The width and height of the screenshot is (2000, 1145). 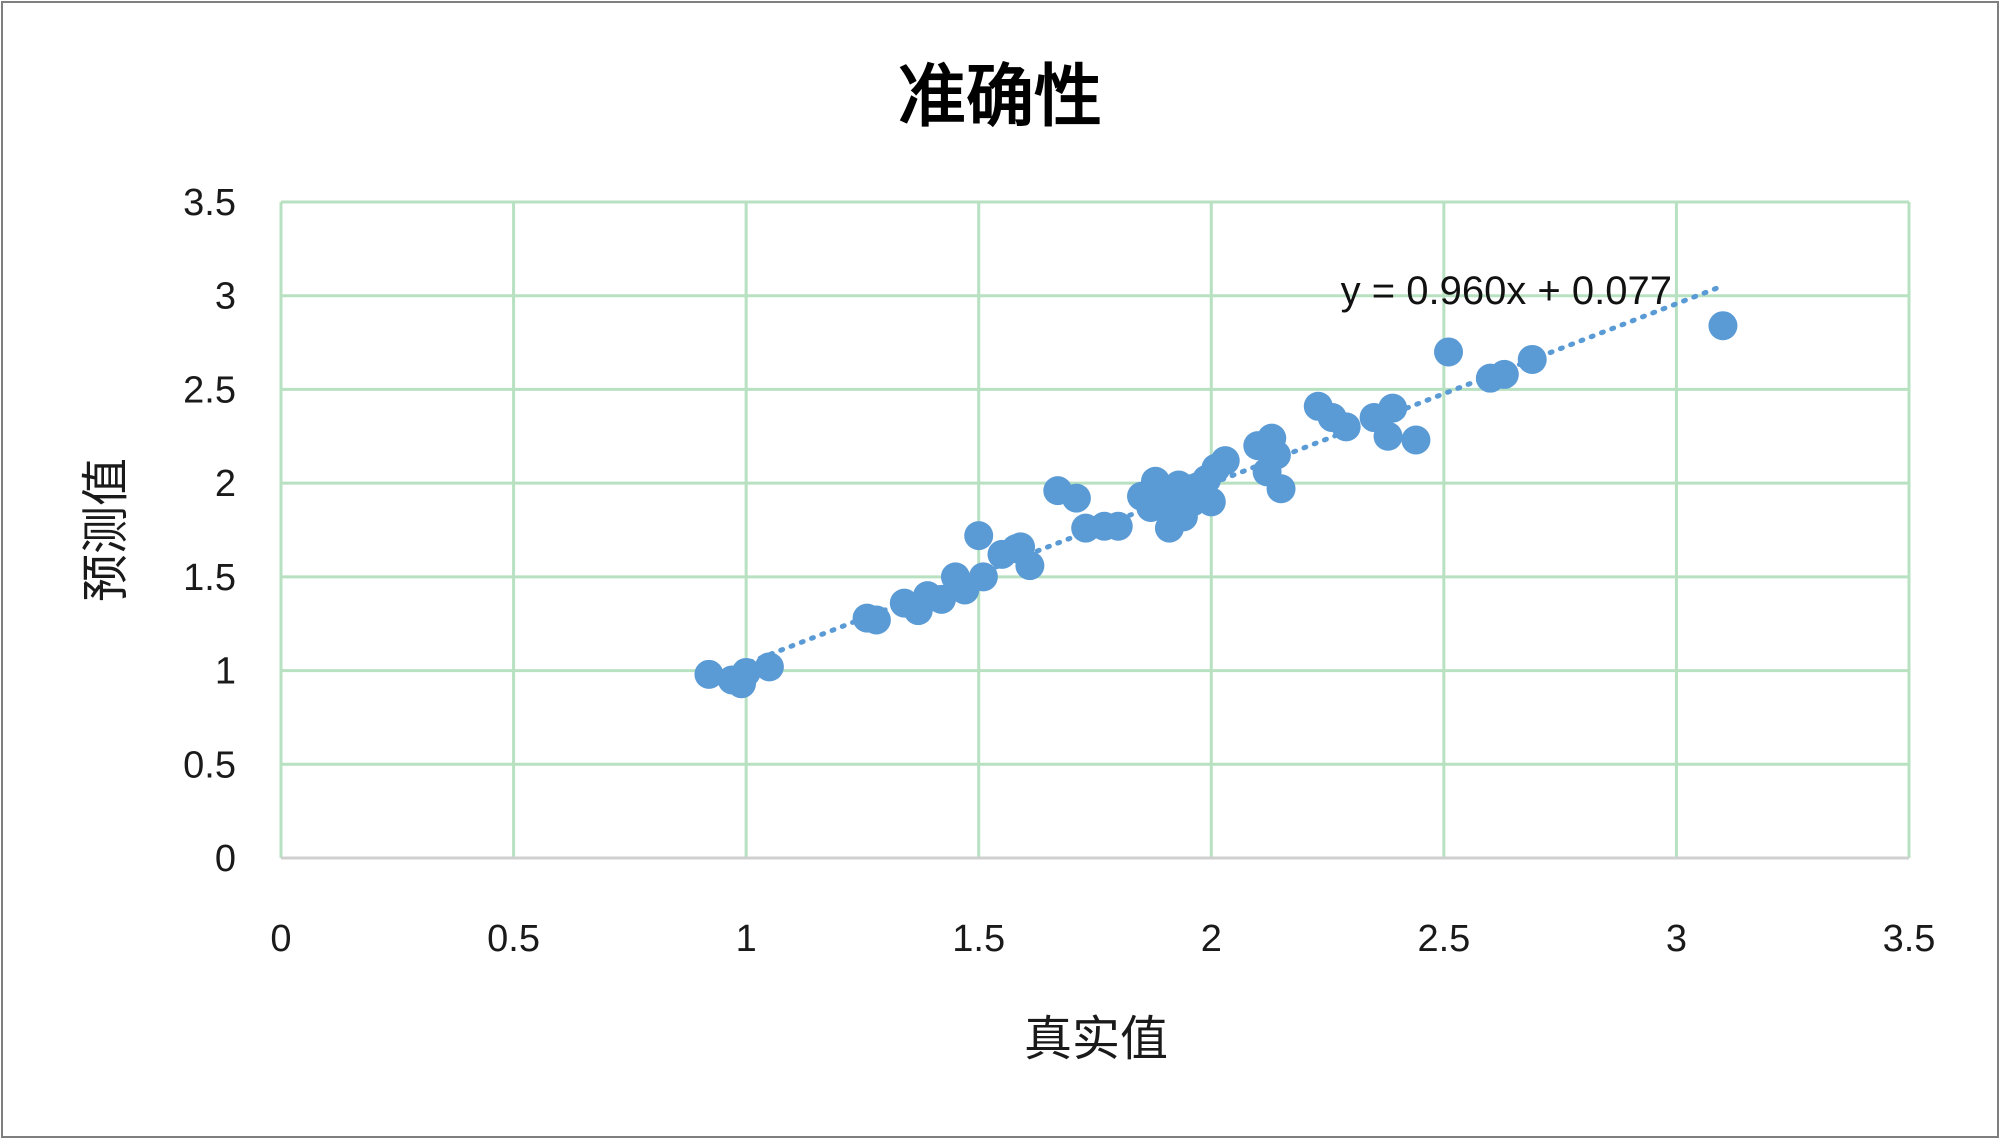 I want to click on x-axis-ticks: 0 0.5 1 1.5 2 2.5 3 3.5, so click(x=1102, y=939).